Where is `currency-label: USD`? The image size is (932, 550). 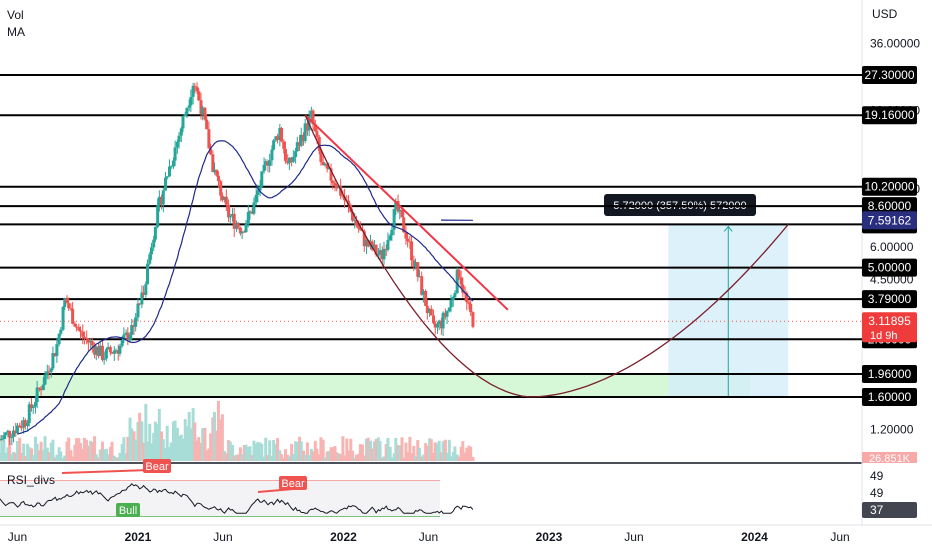 currency-label: USD is located at coordinates (885, 14).